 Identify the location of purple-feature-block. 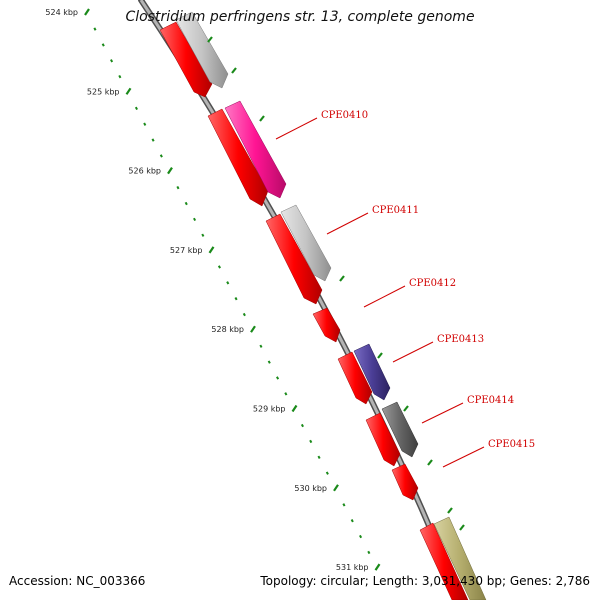
(372, 372).